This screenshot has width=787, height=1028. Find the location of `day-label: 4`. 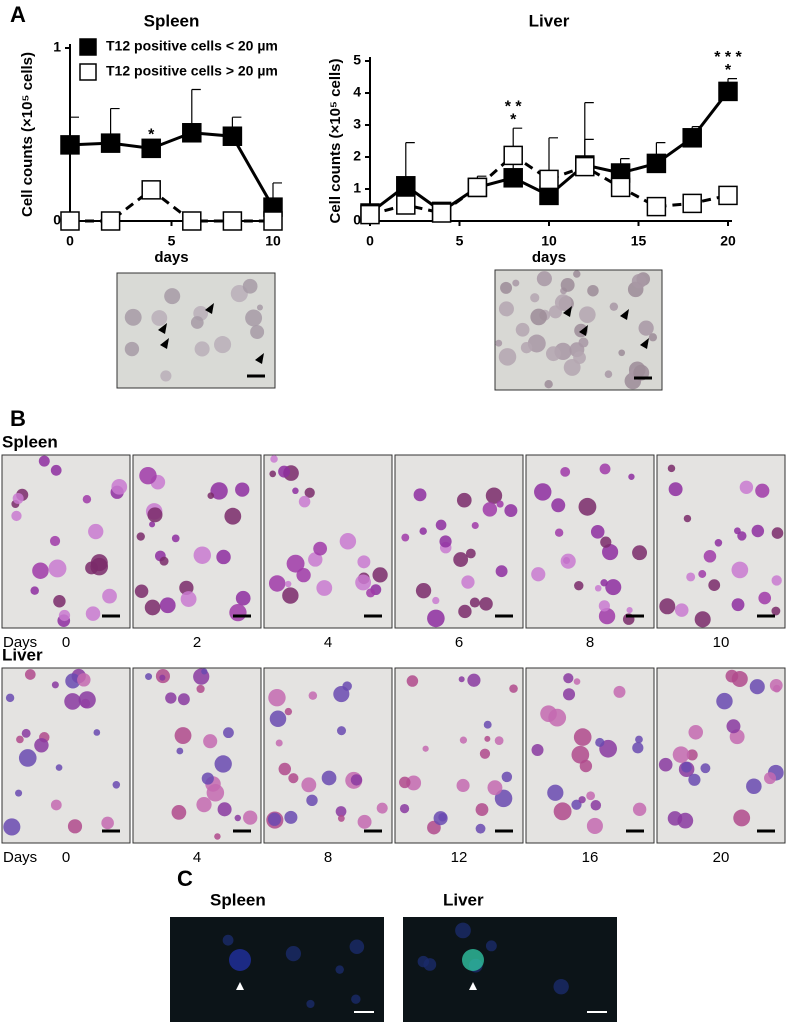

day-label: 4 is located at coordinates (197, 857).